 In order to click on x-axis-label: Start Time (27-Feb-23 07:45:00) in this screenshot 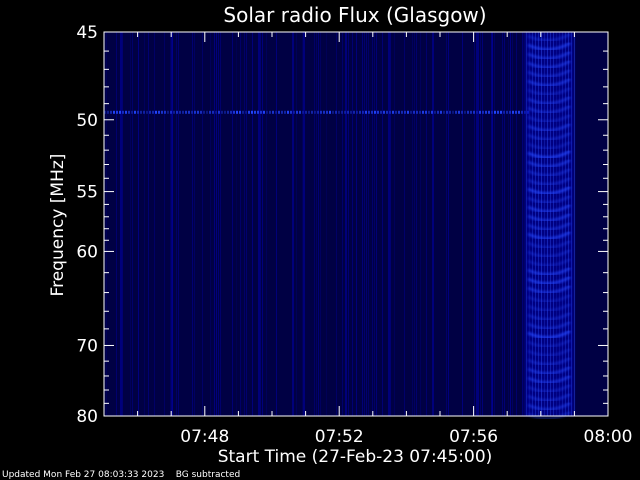, I will do `click(355, 457)`.